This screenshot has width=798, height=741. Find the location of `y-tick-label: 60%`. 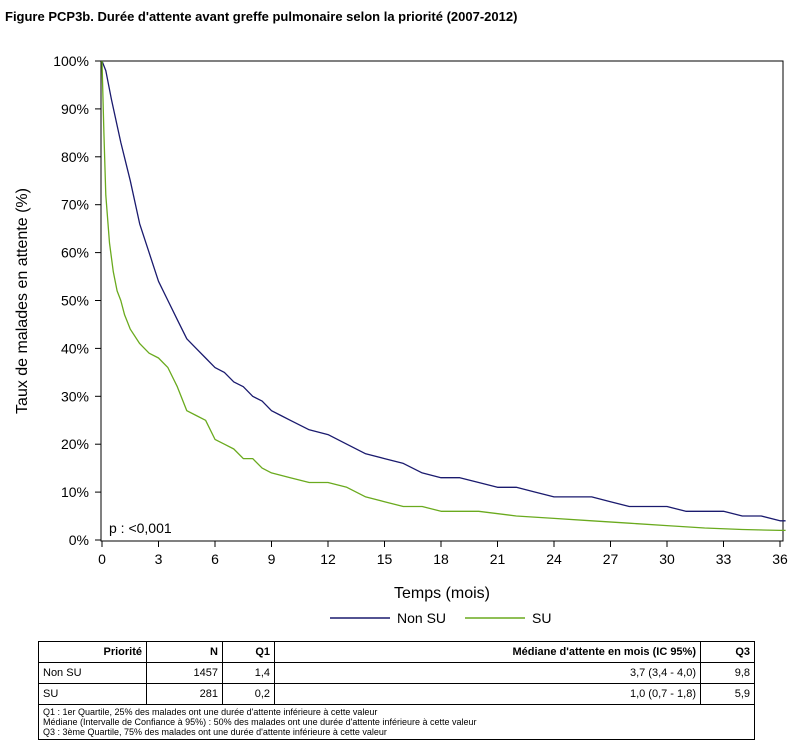

y-tick-label: 60% is located at coordinates (75, 253).